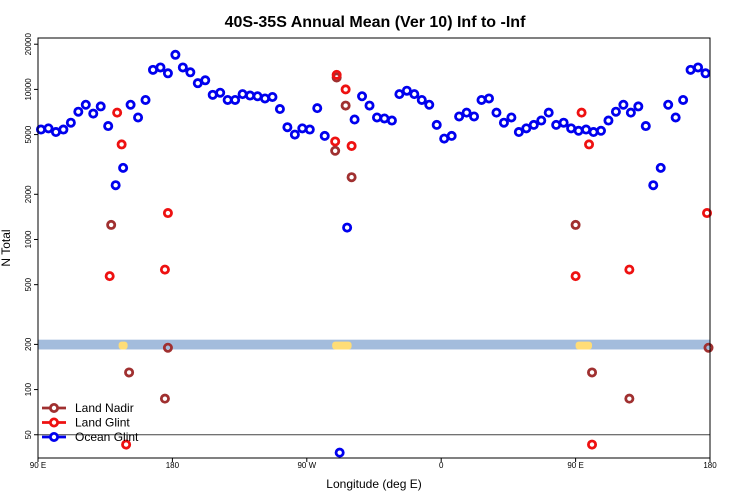  I want to click on y-tick-label: 2000, so click(28, 194).